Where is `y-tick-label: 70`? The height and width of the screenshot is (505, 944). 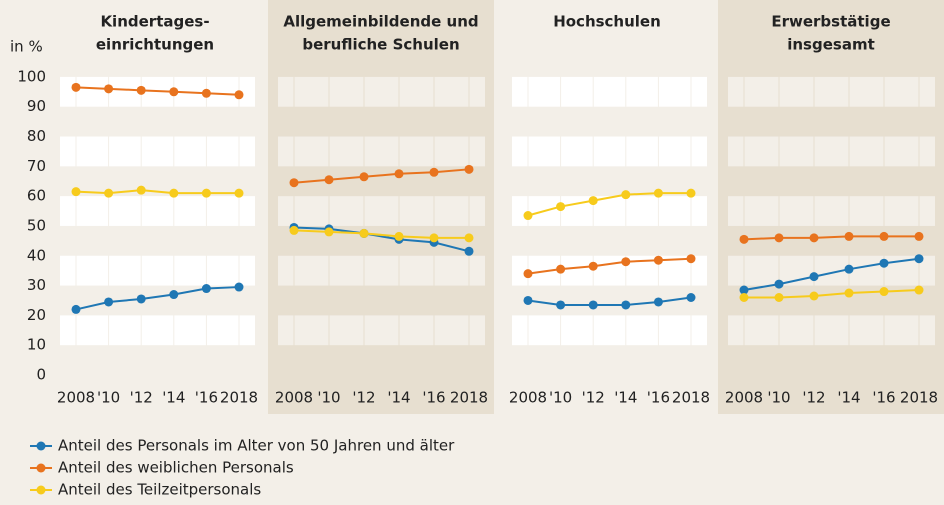 y-tick-label: 70 is located at coordinates (36, 166).